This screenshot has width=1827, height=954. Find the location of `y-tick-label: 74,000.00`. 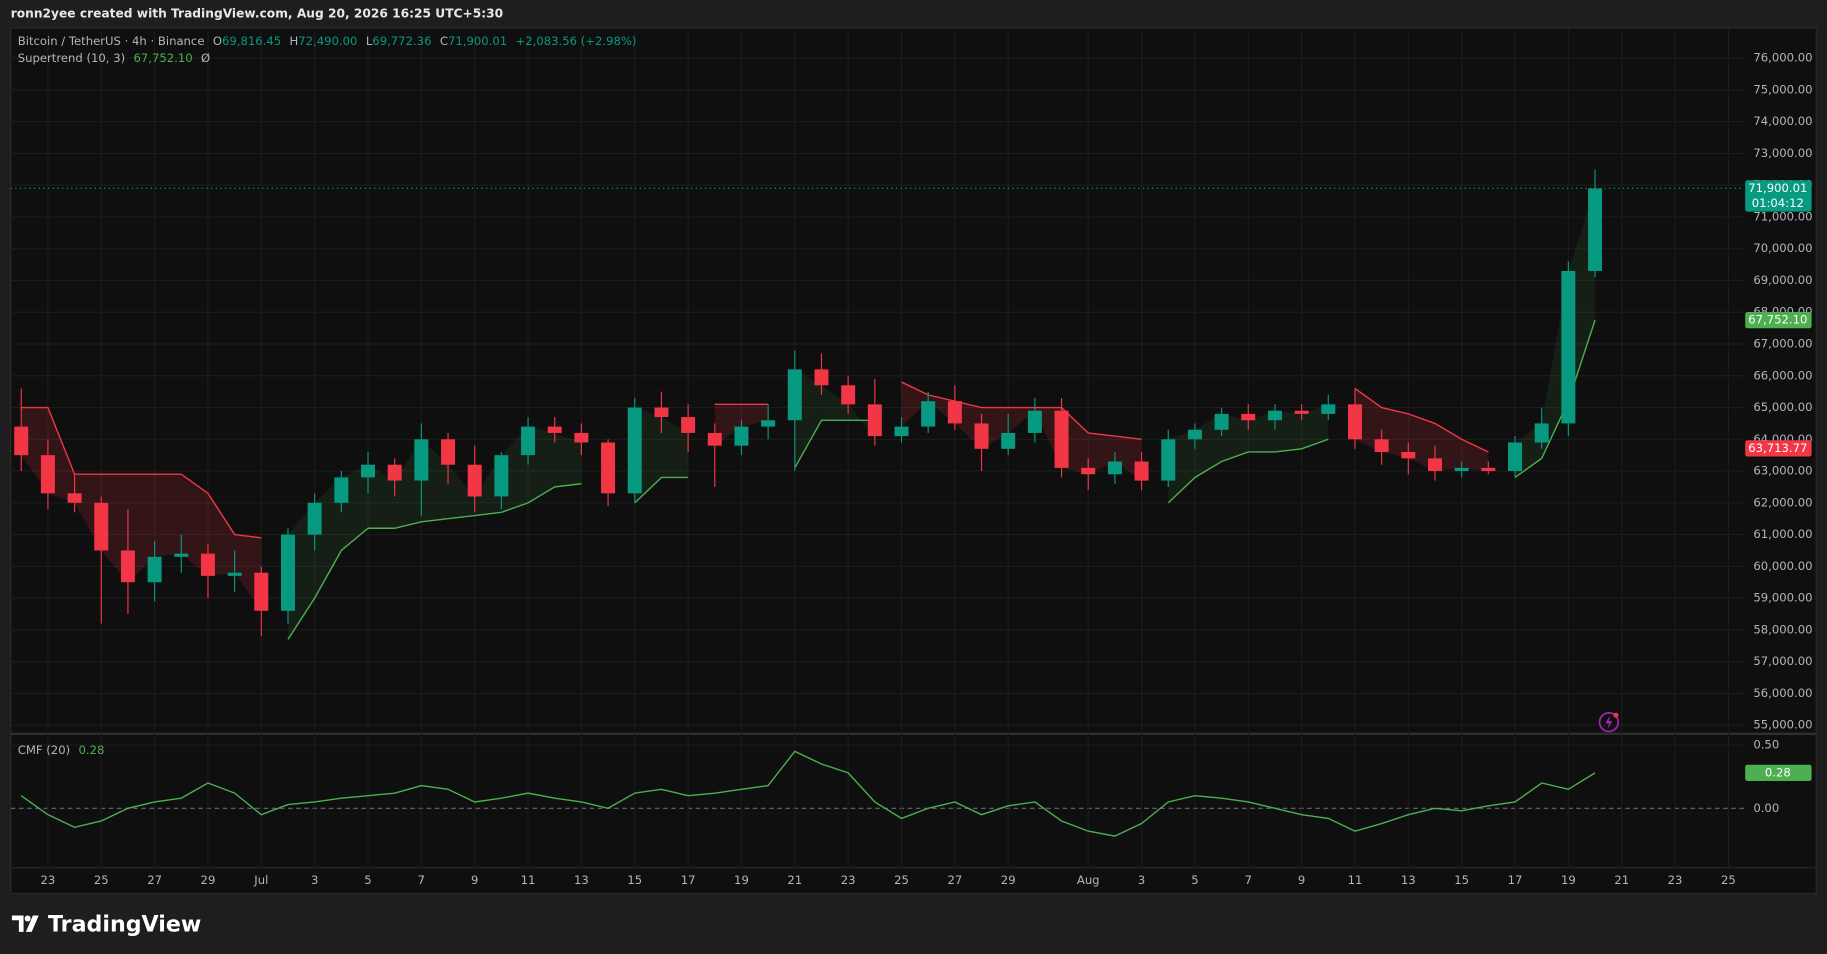

y-tick-label: 74,000.00 is located at coordinates (1782, 121).